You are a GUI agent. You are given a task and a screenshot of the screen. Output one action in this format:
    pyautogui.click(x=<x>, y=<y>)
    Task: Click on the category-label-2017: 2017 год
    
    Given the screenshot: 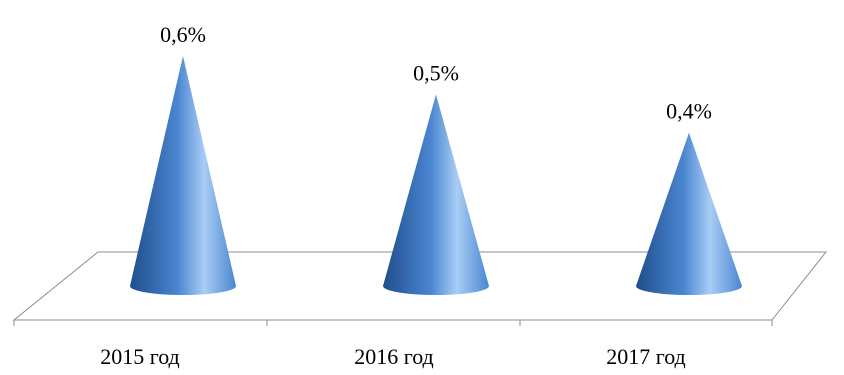 What is the action you would take?
    pyautogui.click(x=646, y=356)
    